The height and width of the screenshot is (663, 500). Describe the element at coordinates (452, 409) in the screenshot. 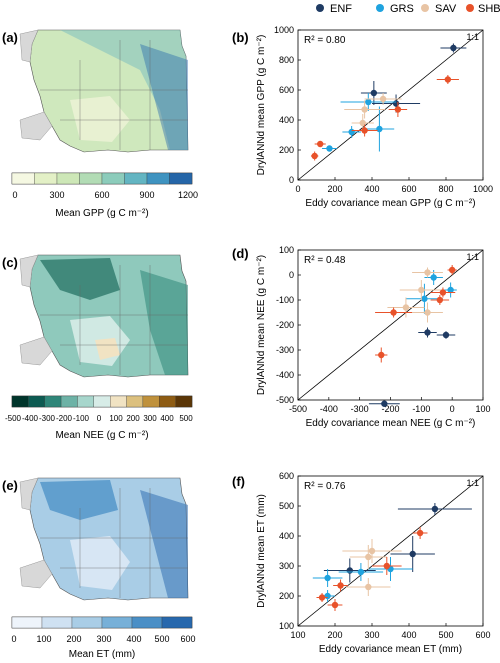

I see `x-tick-label: 0` at that location.